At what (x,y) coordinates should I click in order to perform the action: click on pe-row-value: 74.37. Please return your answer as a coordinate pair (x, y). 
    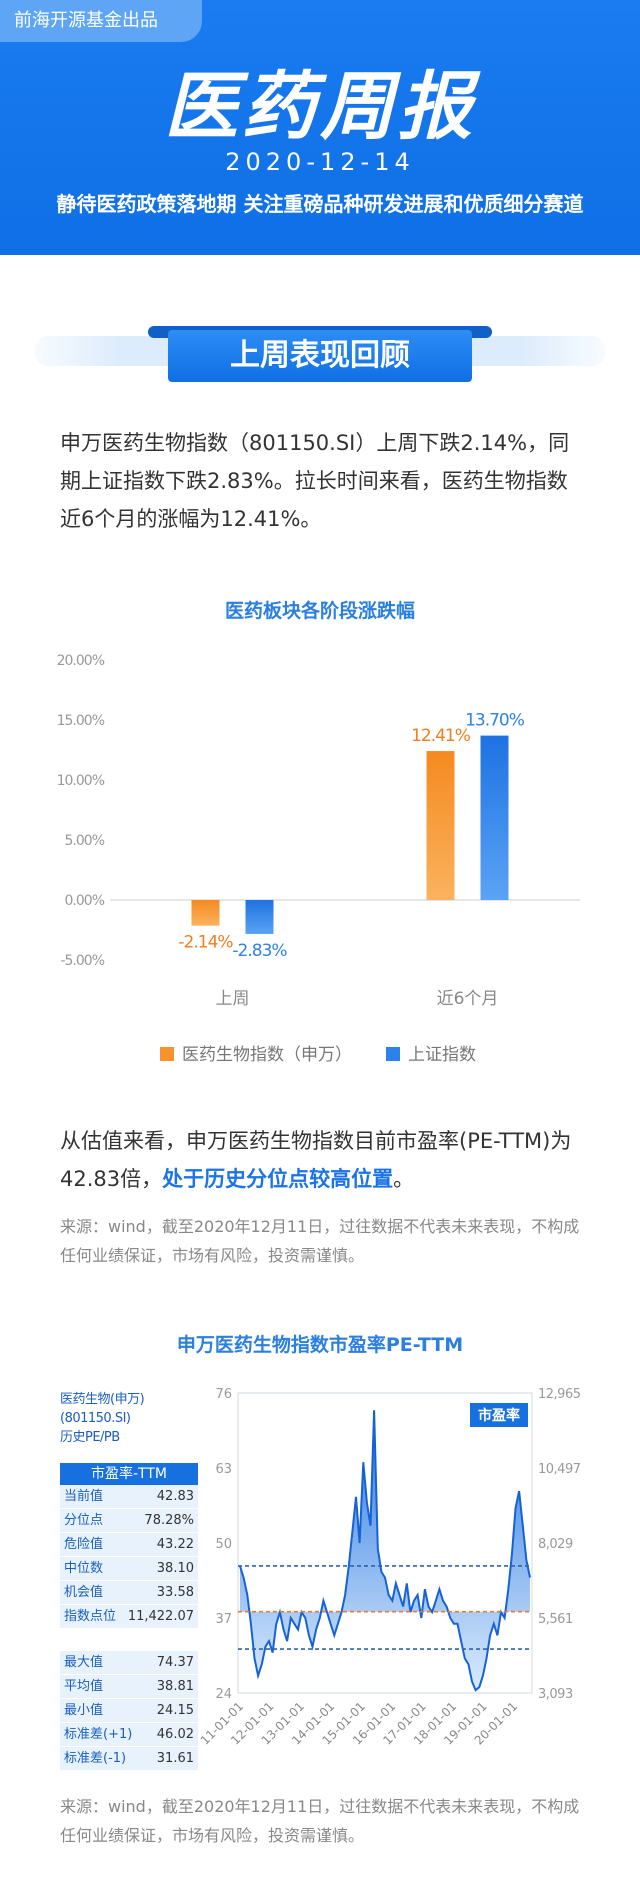
    Looking at the image, I should click on (175, 1662).